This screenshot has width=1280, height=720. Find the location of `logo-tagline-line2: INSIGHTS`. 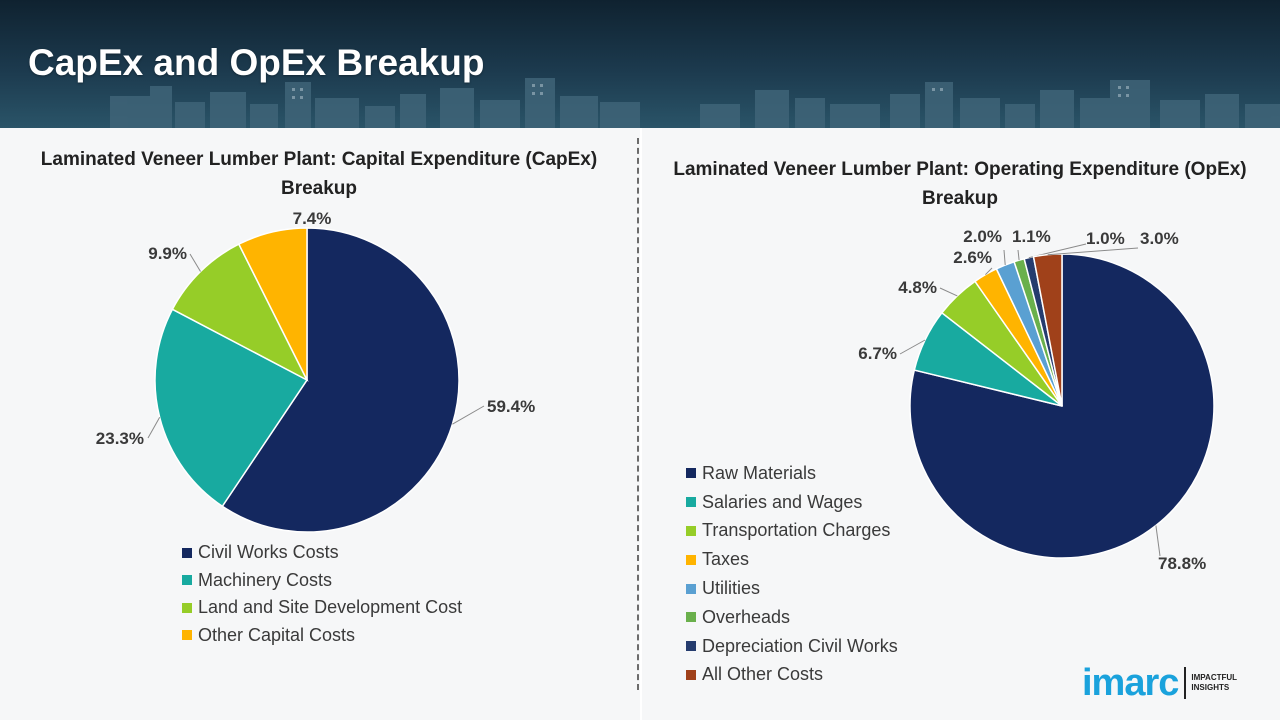

logo-tagline-line2: INSIGHTS is located at coordinates (1210, 687).